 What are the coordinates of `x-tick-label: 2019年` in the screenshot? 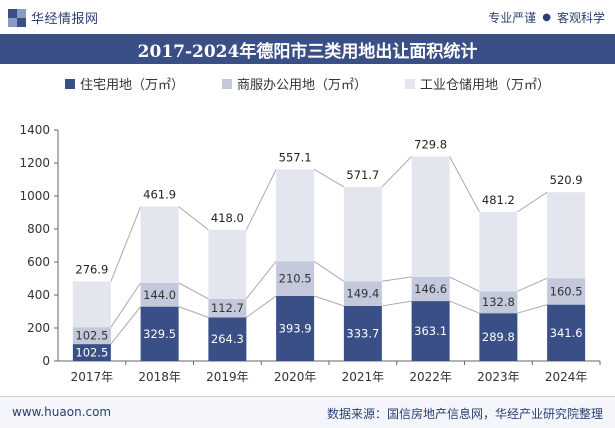 It's located at (227, 377).